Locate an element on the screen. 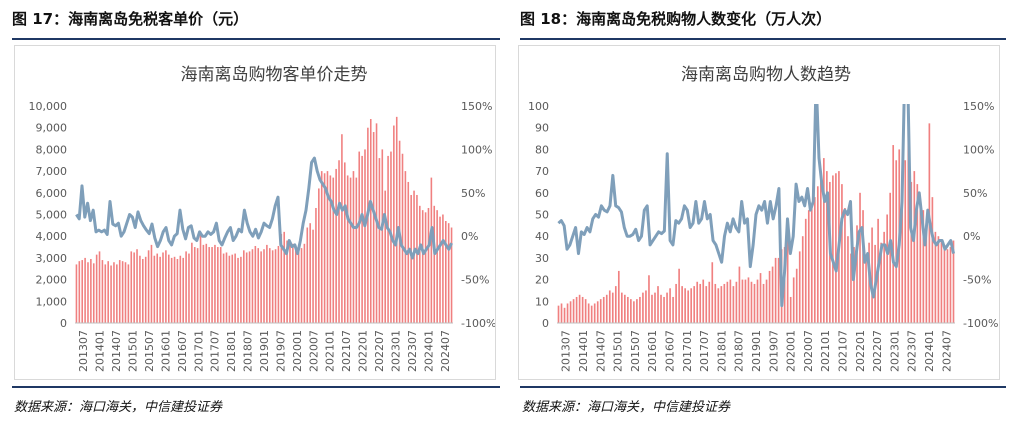 The image size is (1014, 427). x-tick-label: 202407 is located at coordinates (445, 351).